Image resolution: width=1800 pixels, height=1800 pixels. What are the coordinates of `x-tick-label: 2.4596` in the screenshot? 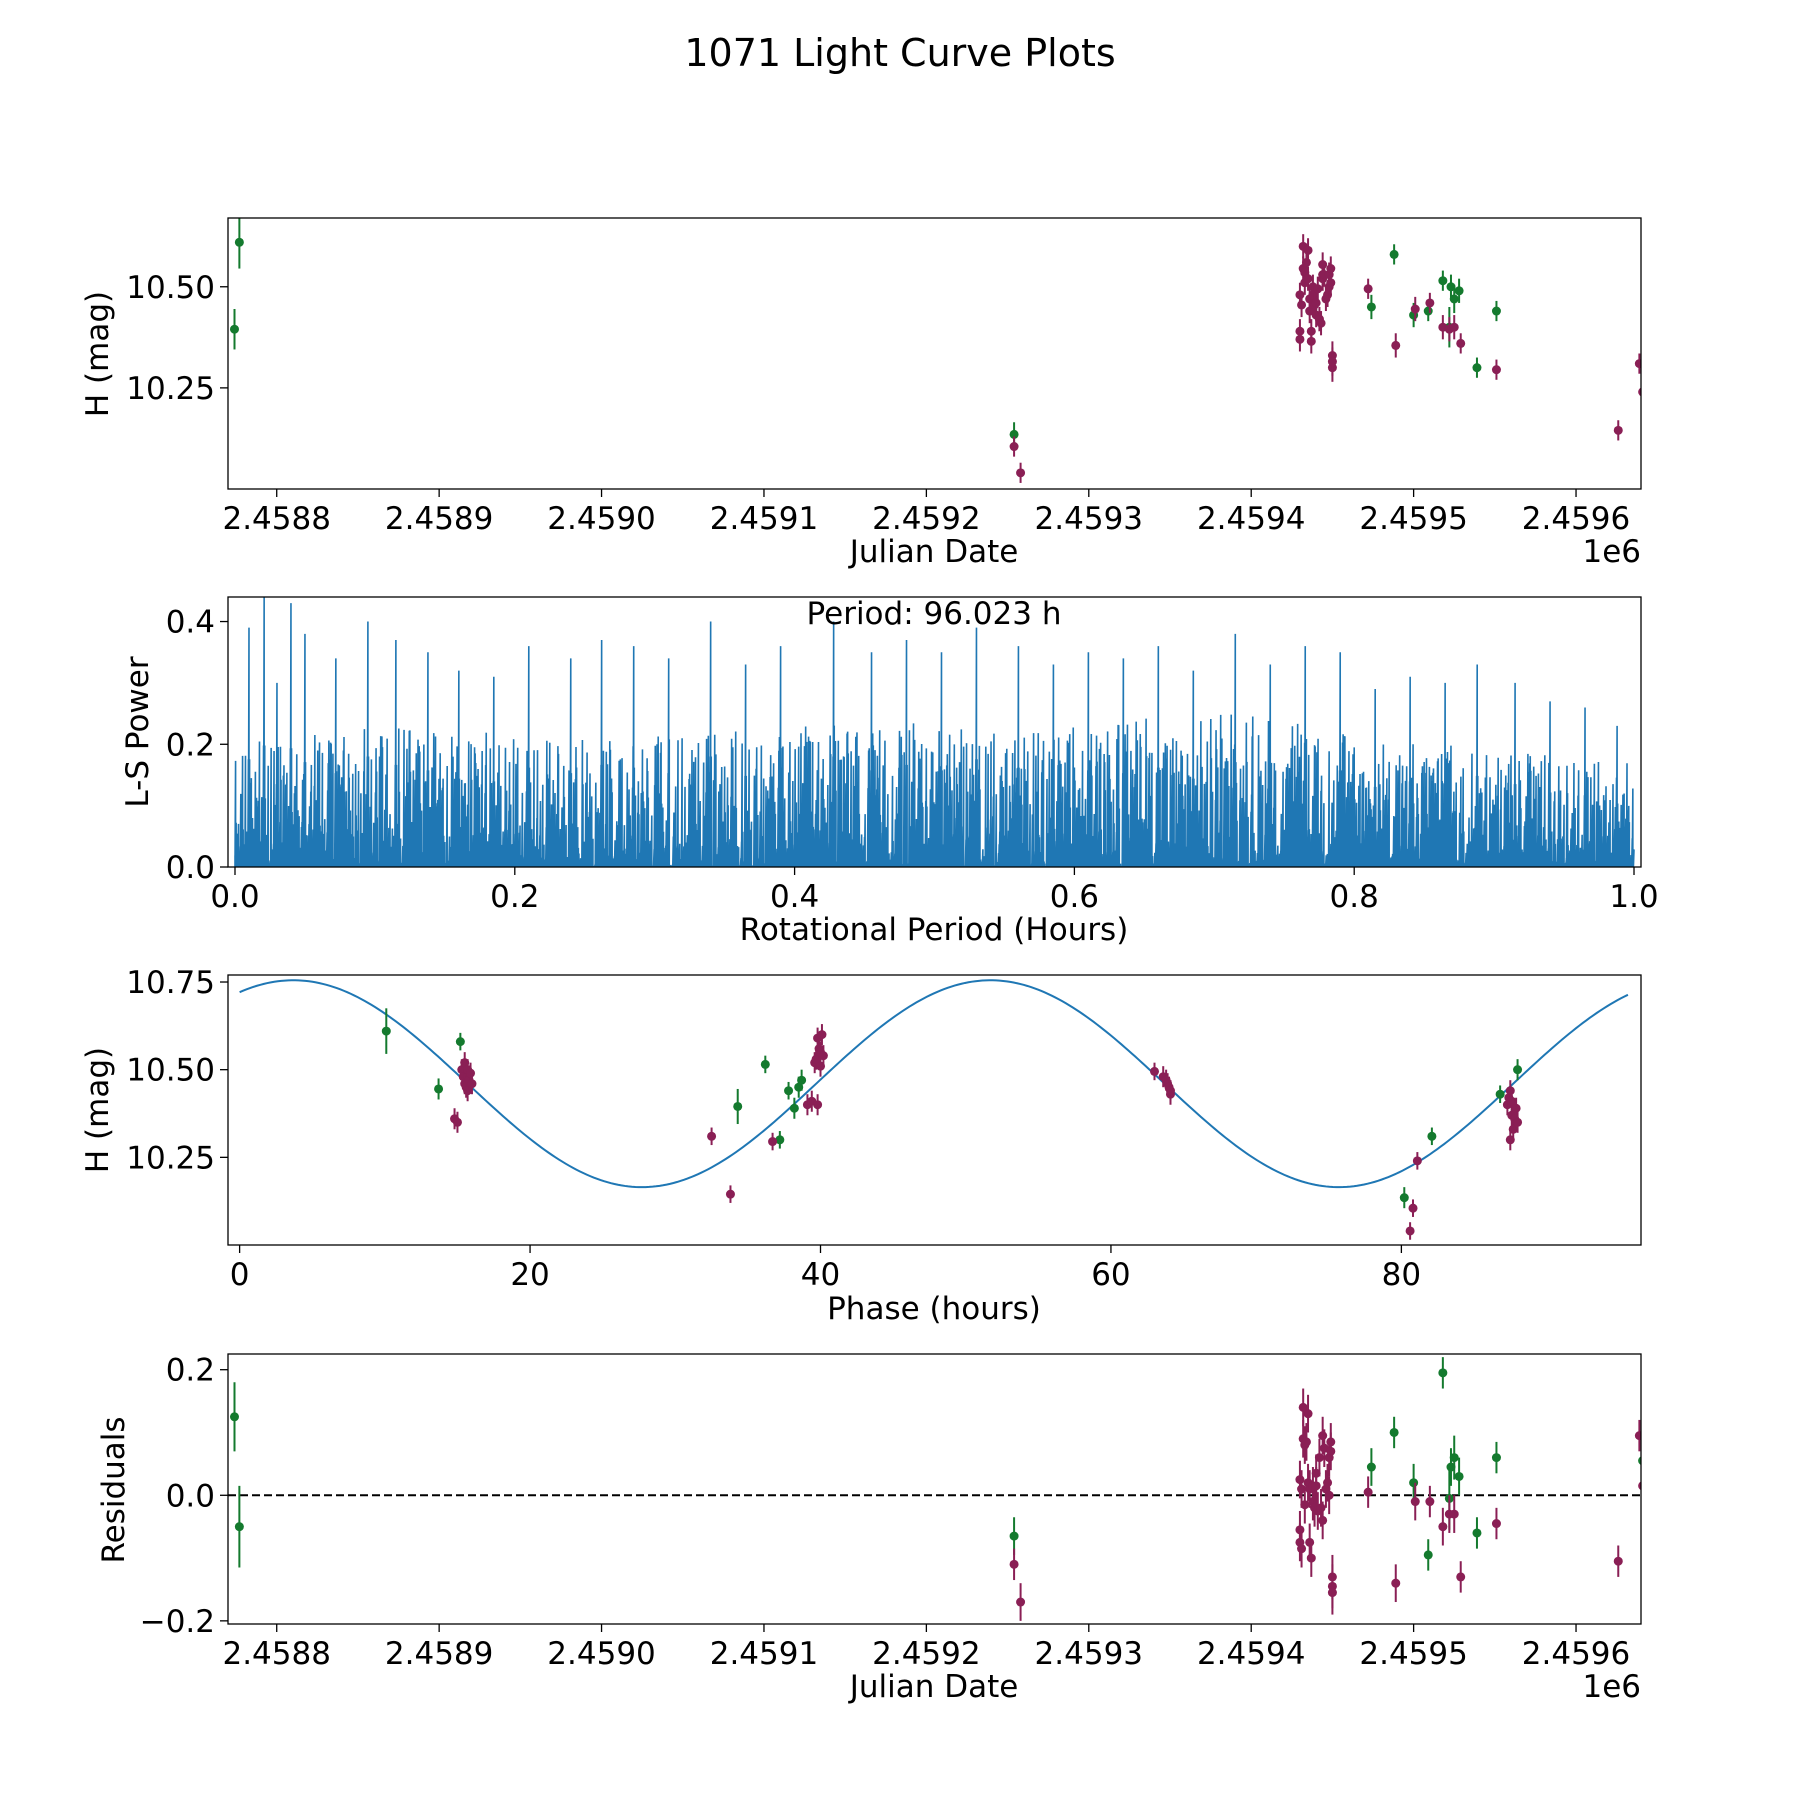 It's located at (1576, 519).